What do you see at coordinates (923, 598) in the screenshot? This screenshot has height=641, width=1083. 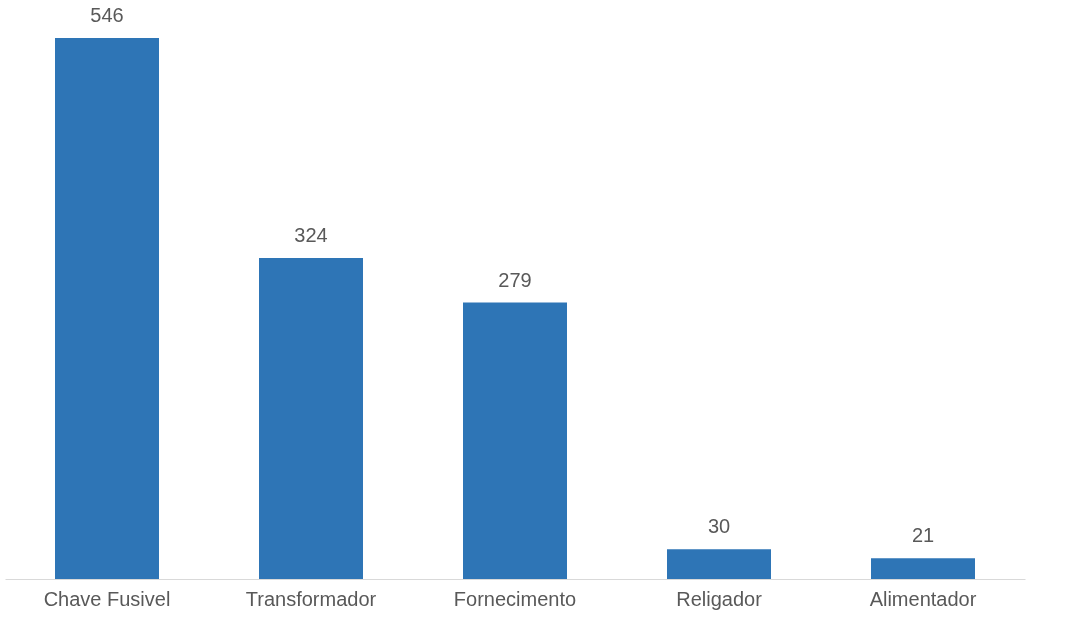 I see `x-tick-label: Alimentador` at bounding box center [923, 598].